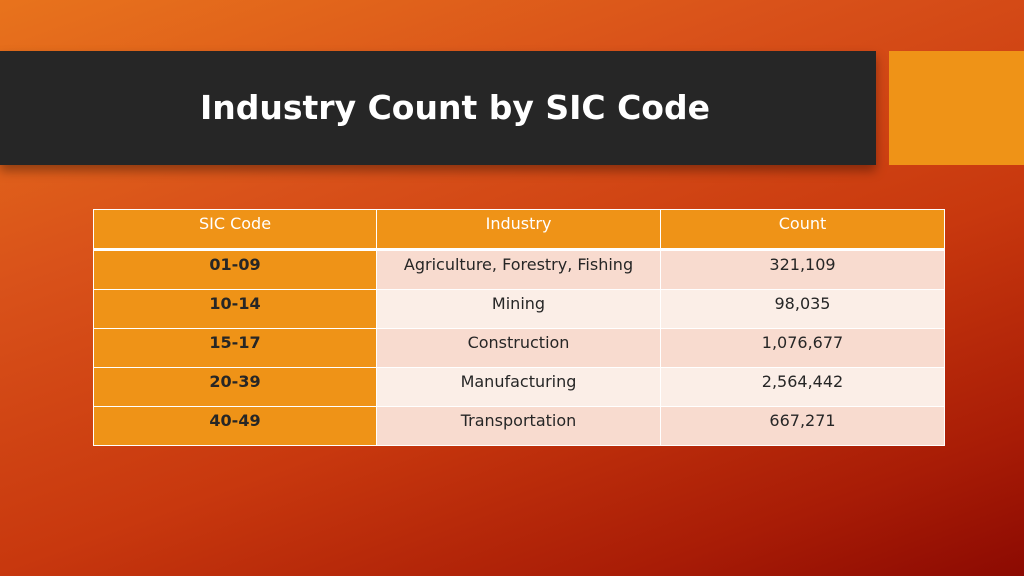 This screenshot has height=576, width=1024. I want to click on table-row: 40-49 Transportation 667,271, so click(519, 426).